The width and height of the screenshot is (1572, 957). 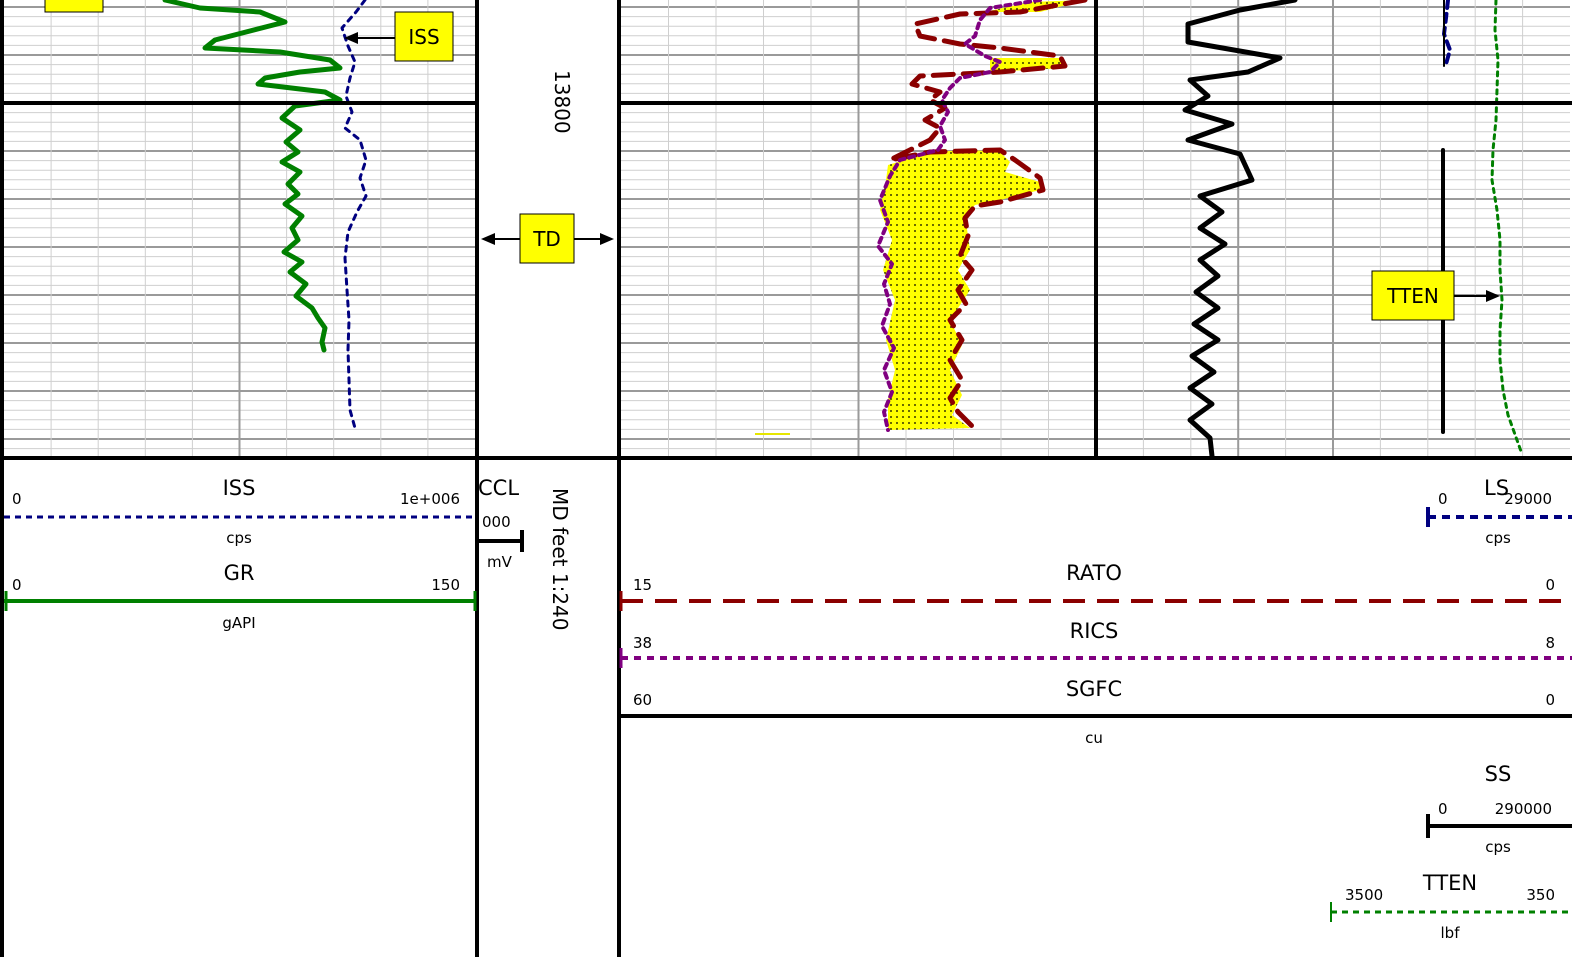 I want to click on tten-arrowhead-icon, so click(x=1493, y=296).